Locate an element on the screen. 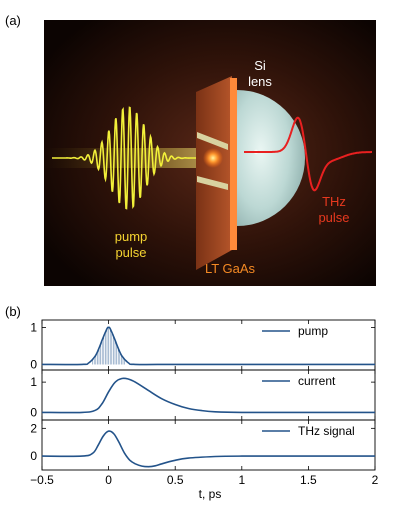 The height and width of the screenshot is (519, 415). panel-b-label: (b) is located at coordinates (13, 311).